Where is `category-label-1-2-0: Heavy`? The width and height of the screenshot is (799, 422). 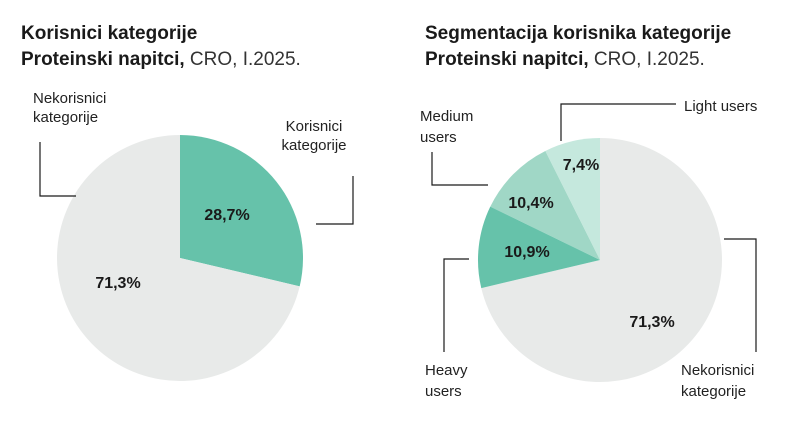
category-label-1-2-0: Heavy is located at coordinates (446, 370).